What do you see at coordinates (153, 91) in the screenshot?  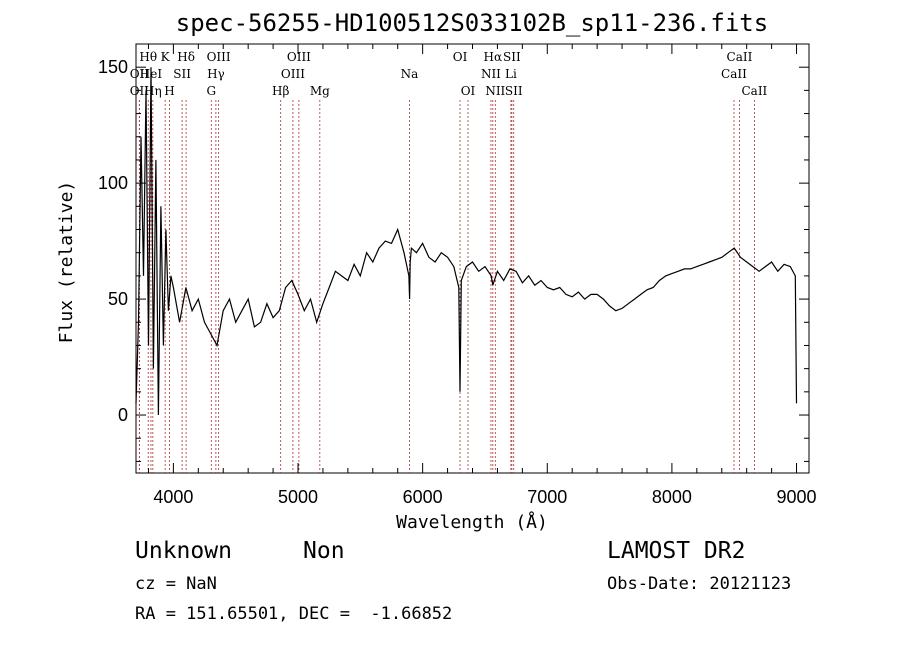 I see `line-marker-label: Hη` at bounding box center [153, 91].